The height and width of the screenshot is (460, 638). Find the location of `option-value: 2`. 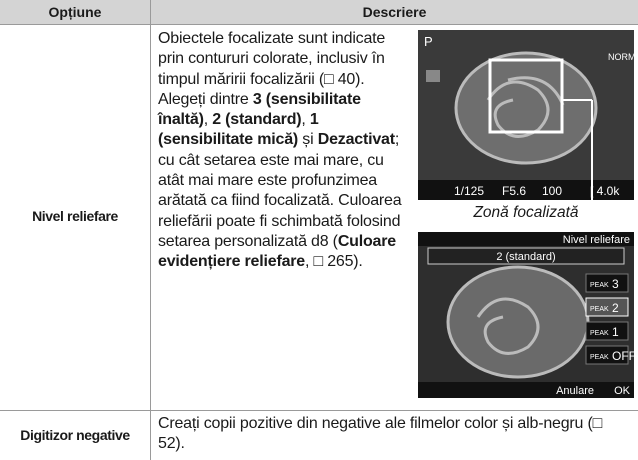

option-value: 2 is located at coordinates (615, 308).